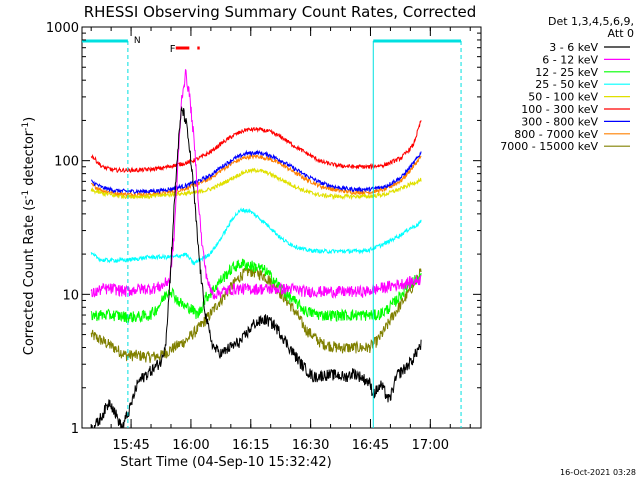 The width and height of the screenshot is (640, 480). Describe the element at coordinates (66, 162) in the screenshot. I see `y-tick-label: 100` at that location.